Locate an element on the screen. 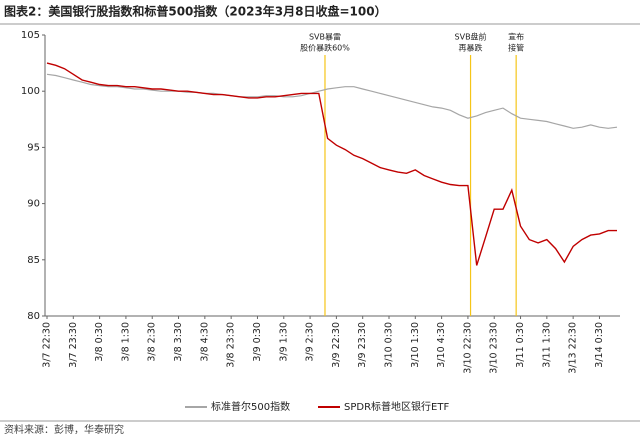 The image size is (640, 438). annotation-text: SVB暴雷 is located at coordinates (325, 37).